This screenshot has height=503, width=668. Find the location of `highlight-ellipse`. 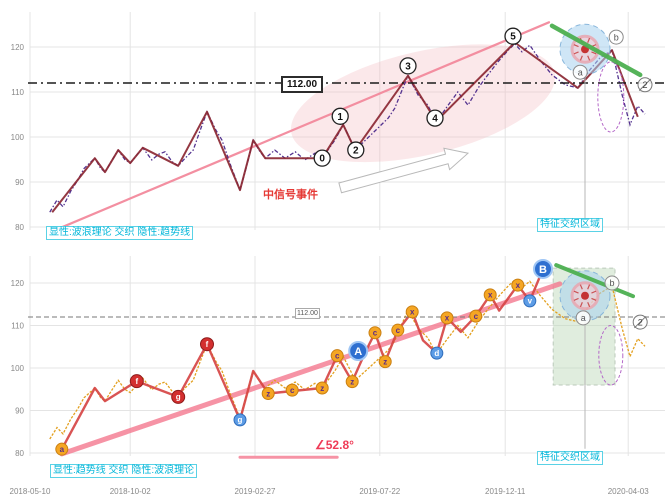

highlight-ellipse is located at coordinates (423, 103).